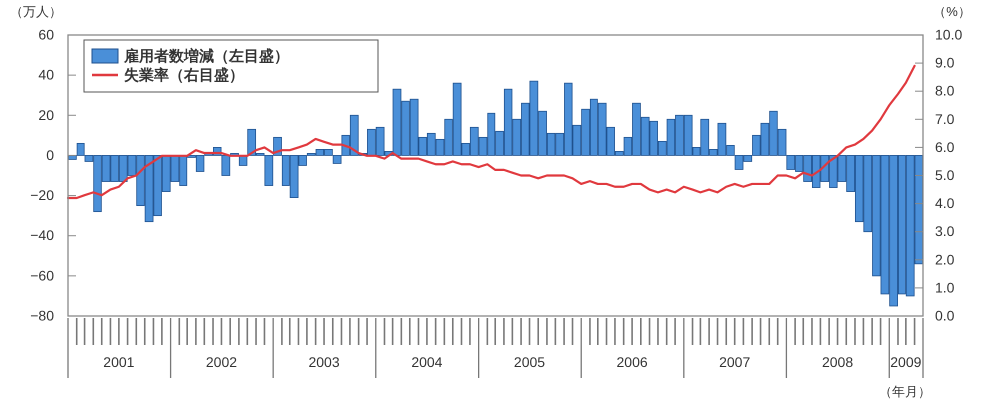 This screenshot has width=982, height=403. Describe the element at coordinates (945, 231) in the screenshot. I see `y2-tick-label: 3.0` at that location.